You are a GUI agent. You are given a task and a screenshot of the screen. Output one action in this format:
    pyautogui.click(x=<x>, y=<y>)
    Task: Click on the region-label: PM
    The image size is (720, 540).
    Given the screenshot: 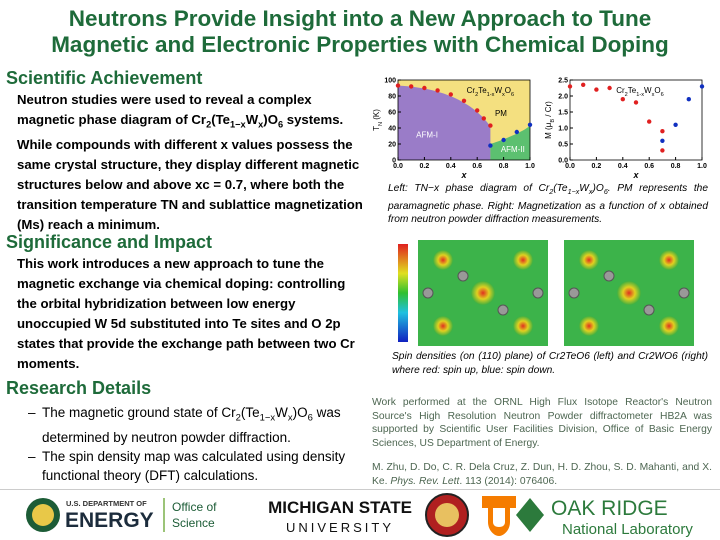 What is the action you would take?
    pyautogui.click(x=501, y=113)
    